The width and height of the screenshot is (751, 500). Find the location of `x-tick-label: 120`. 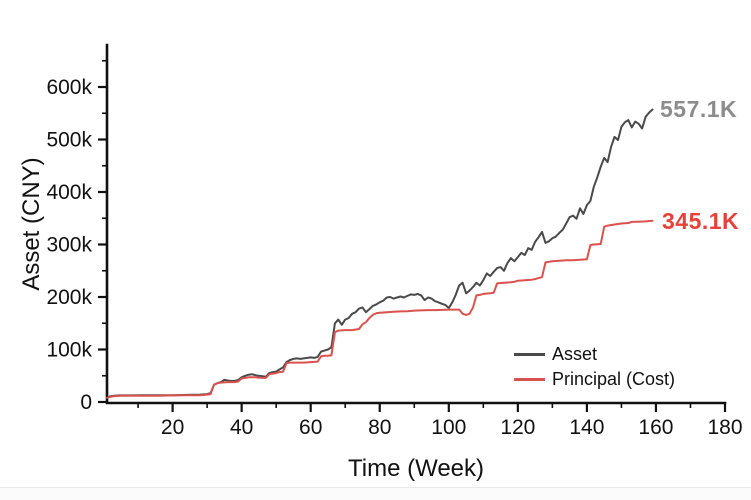

x-tick-label: 120 is located at coordinates (517, 427).